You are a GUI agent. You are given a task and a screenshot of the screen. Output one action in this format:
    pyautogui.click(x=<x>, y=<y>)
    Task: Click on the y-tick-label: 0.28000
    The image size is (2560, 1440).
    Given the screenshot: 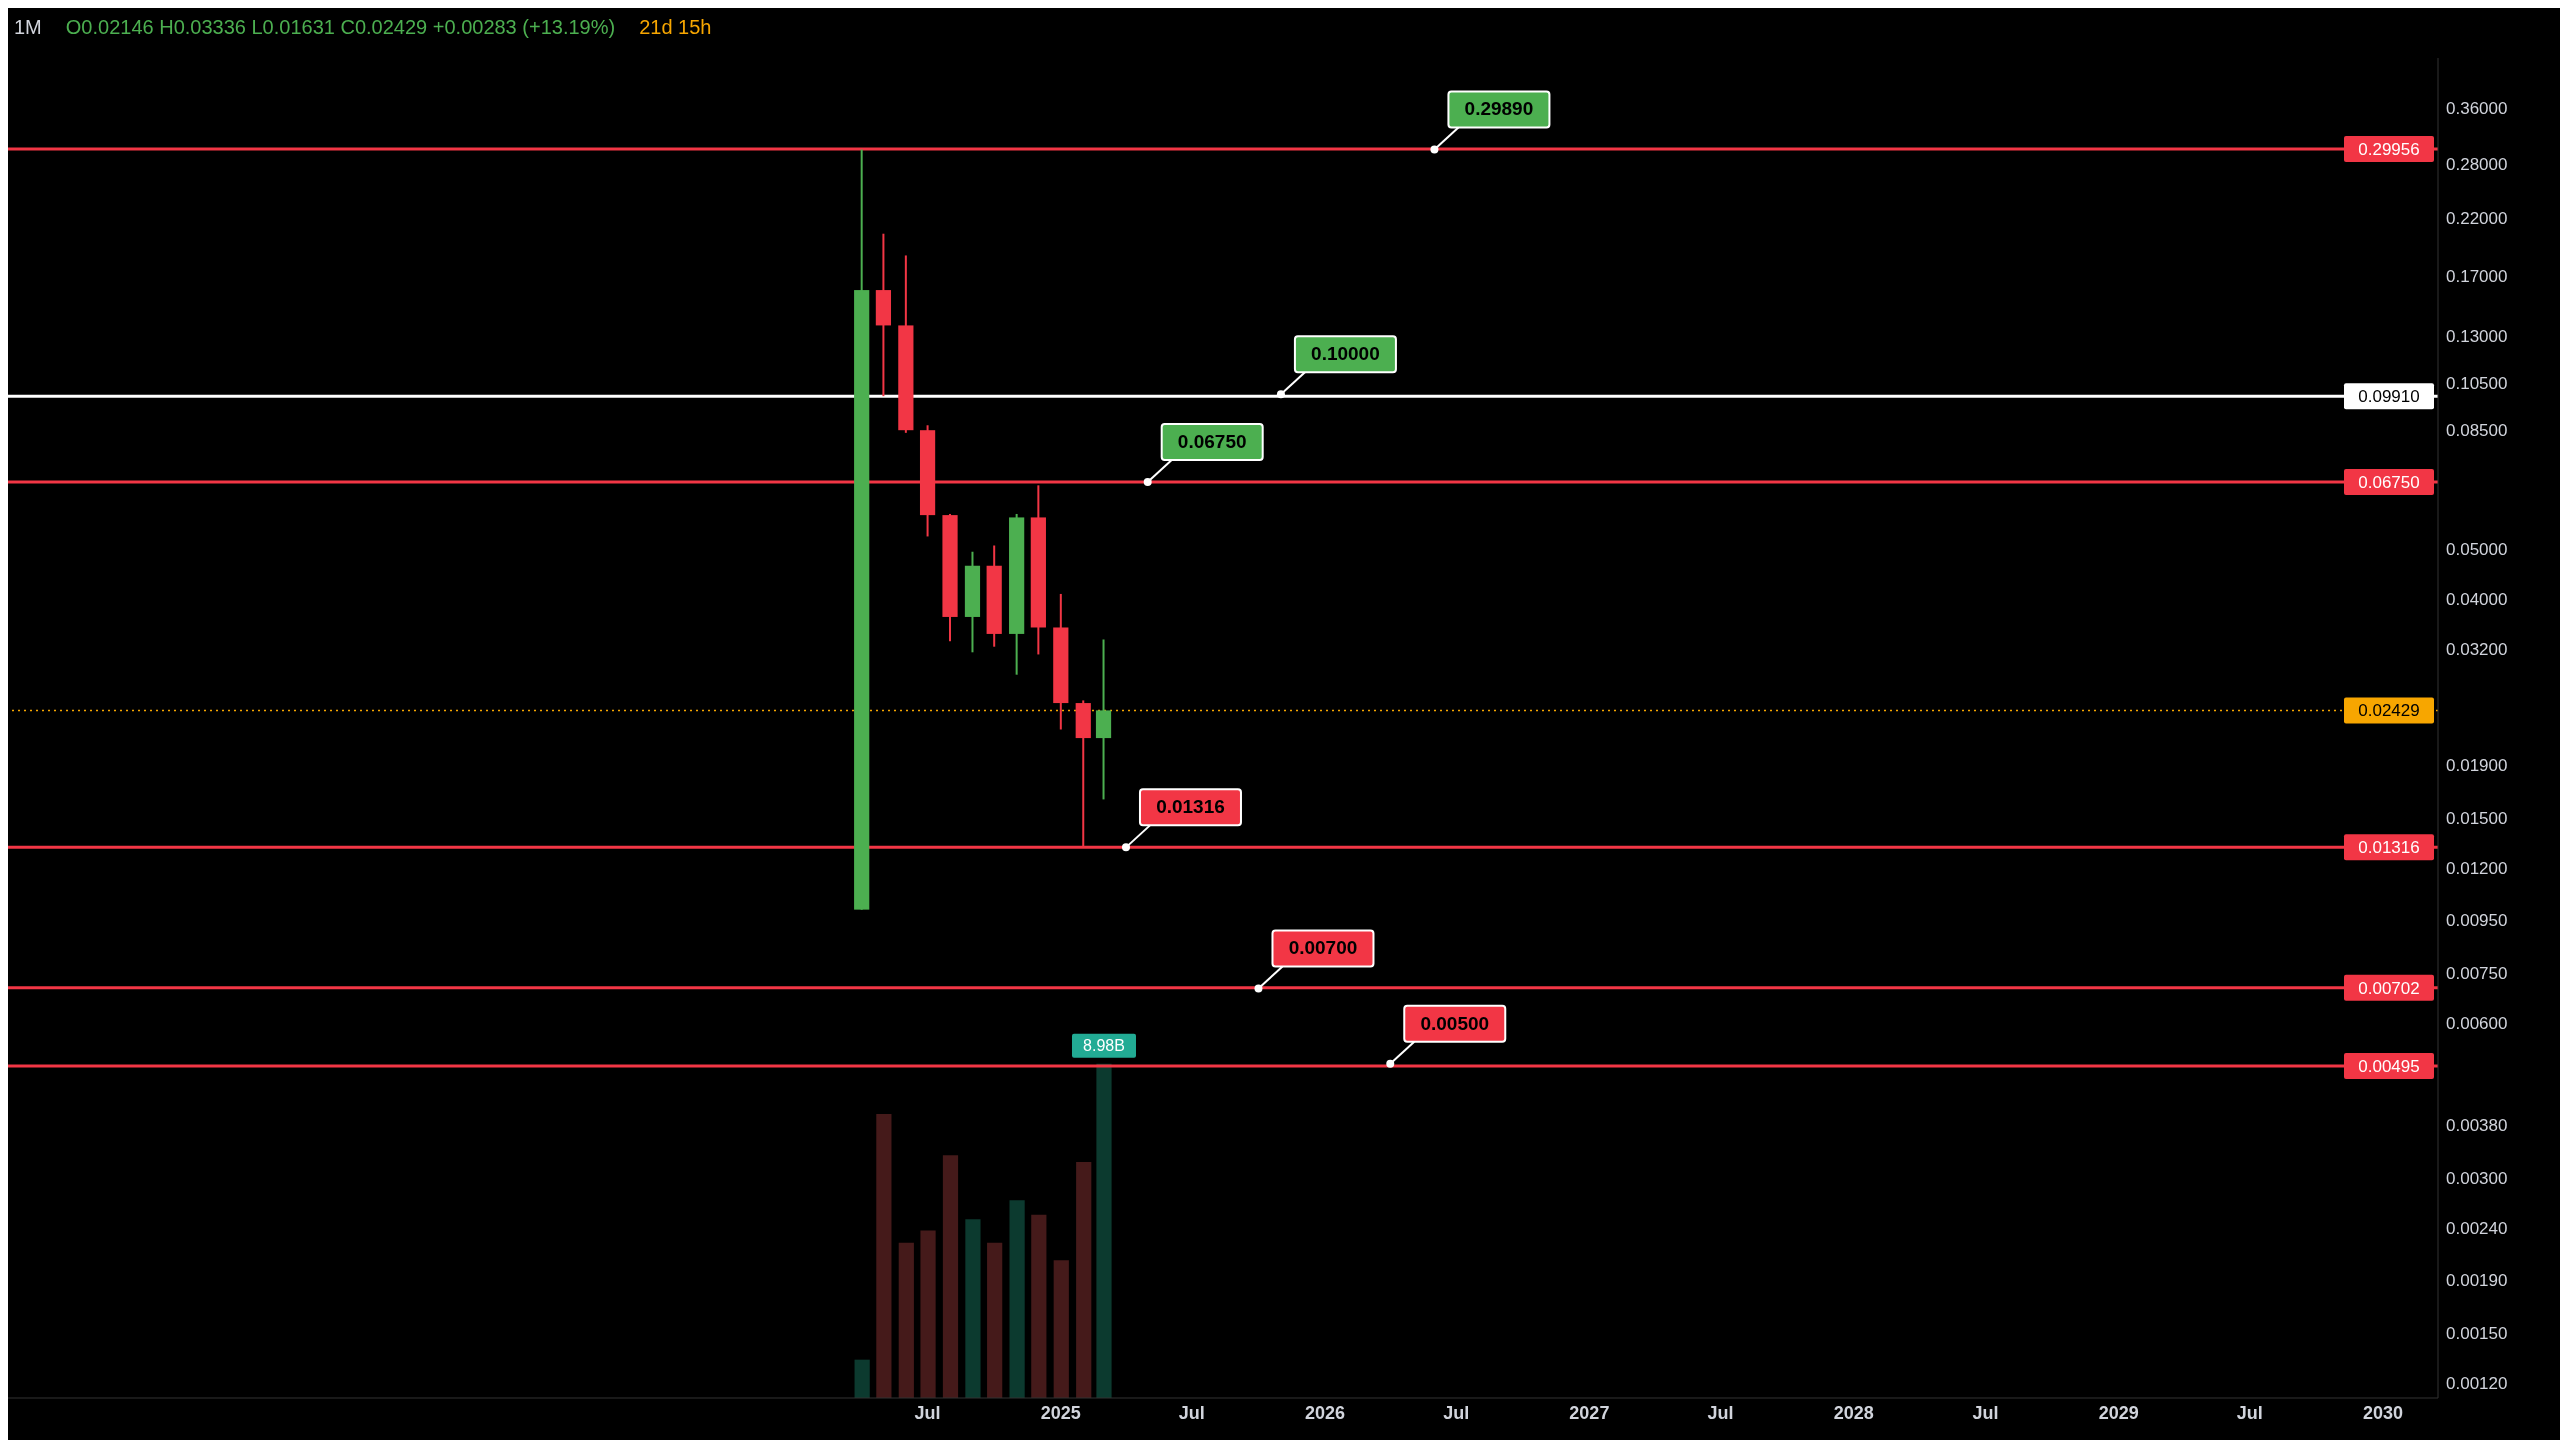 What is the action you would take?
    pyautogui.click(x=2477, y=165)
    